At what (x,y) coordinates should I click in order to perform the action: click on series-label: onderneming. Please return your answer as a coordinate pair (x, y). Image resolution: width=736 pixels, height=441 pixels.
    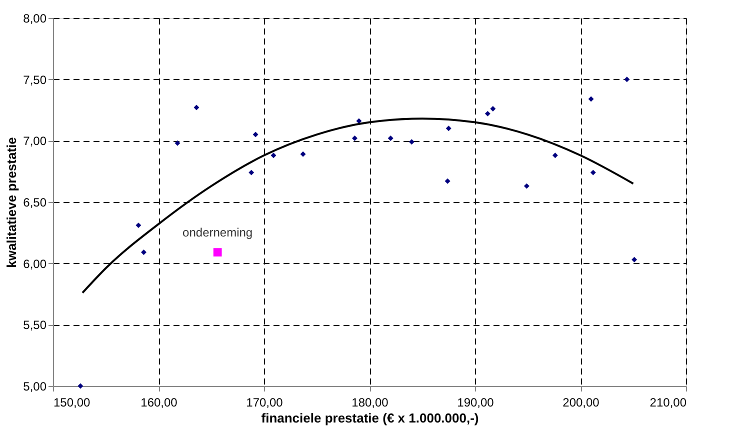
    Looking at the image, I should click on (217, 232).